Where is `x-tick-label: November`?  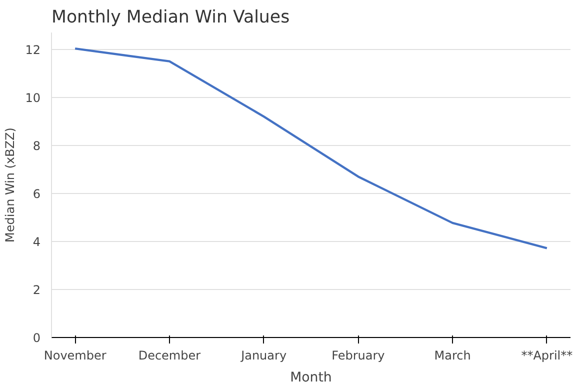
x-tick-label: November is located at coordinates (75, 355).